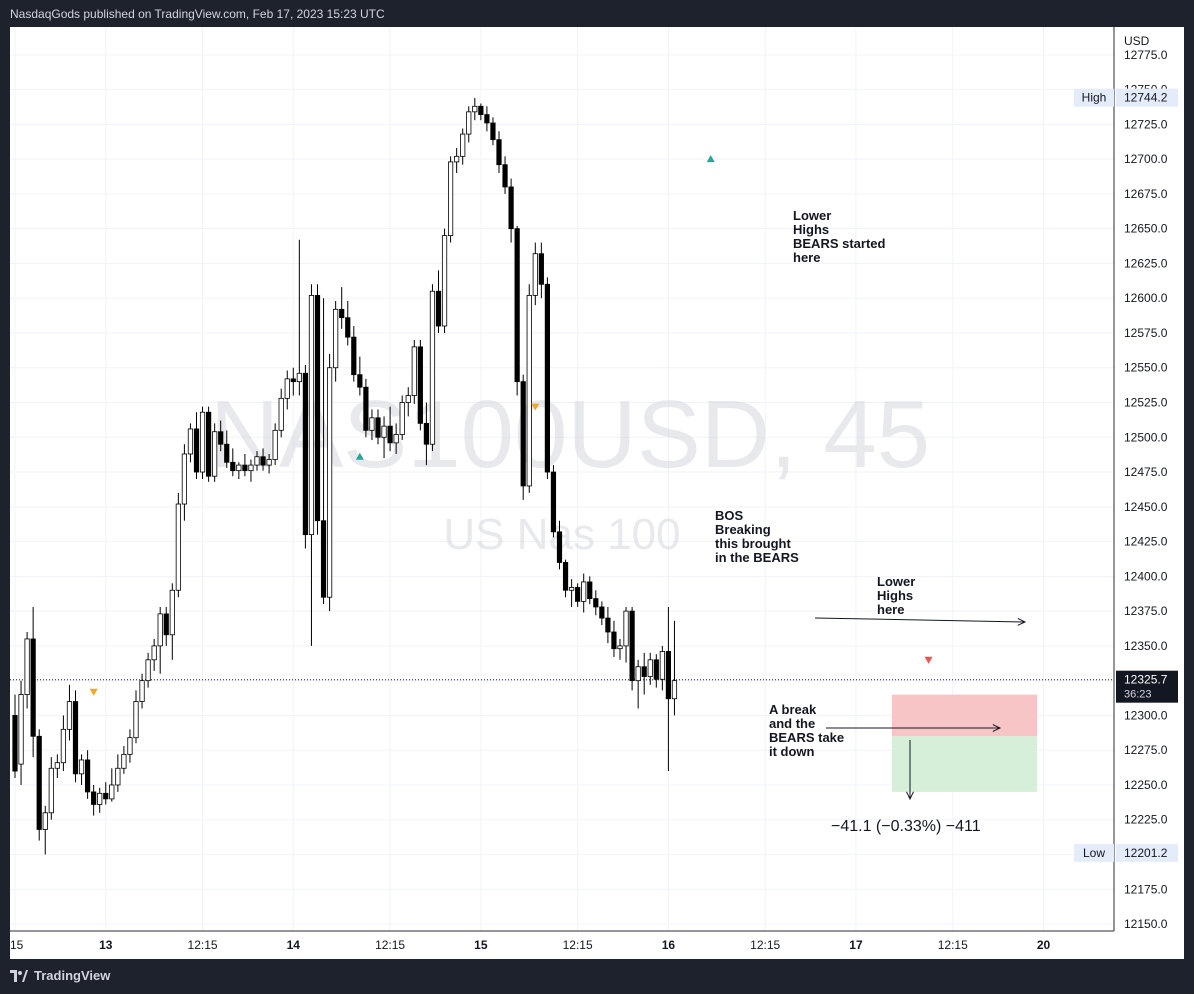  What do you see at coordinates (1149, 493) in the screenshot?
I see `price-axis` at bounding box center [1149, 493].